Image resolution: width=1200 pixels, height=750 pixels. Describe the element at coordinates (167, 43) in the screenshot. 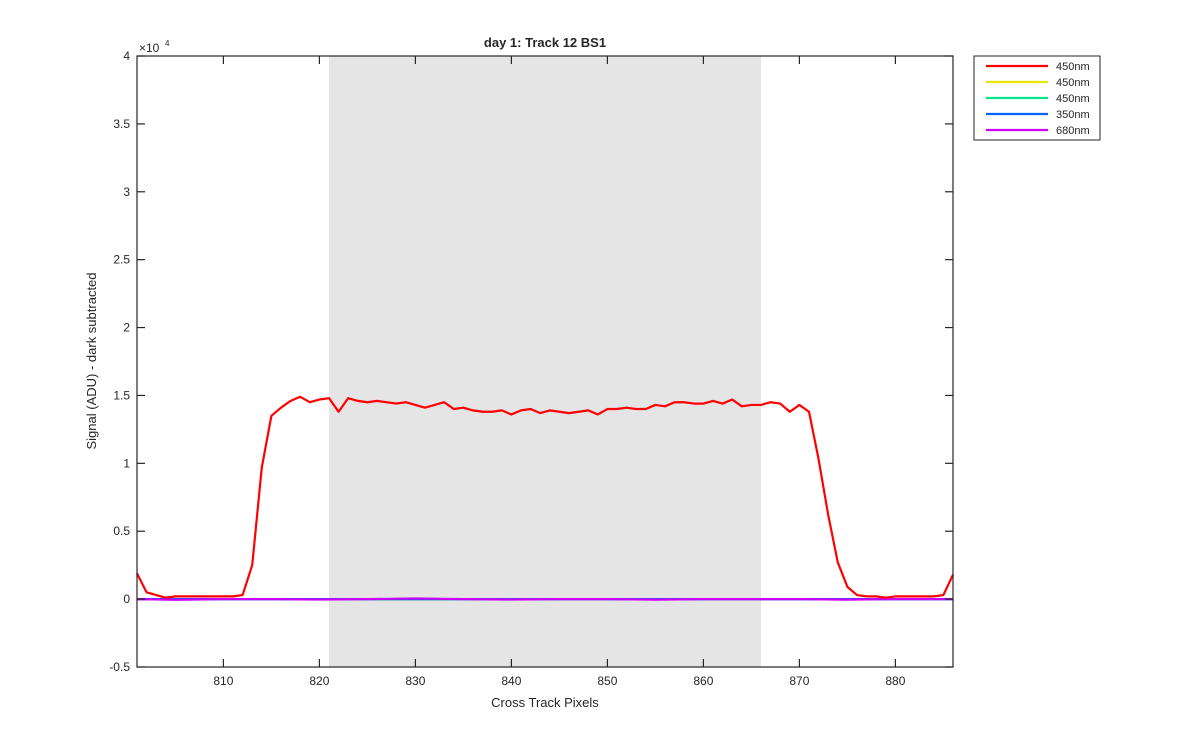

I see `y-exponent-power: 4` at that location.